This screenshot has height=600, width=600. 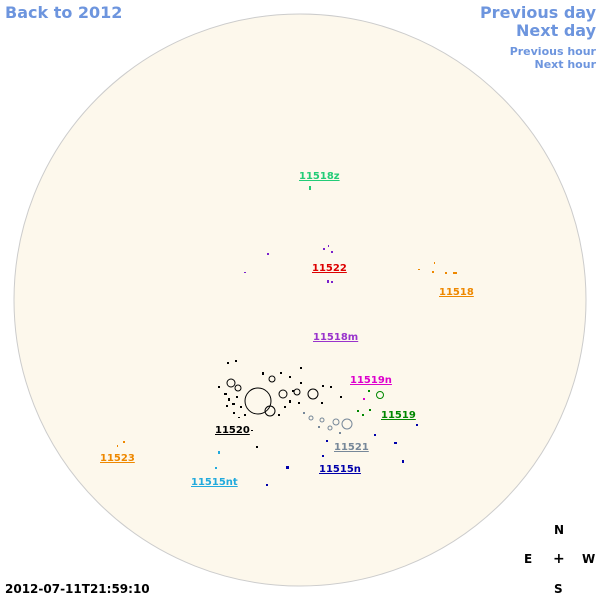 What do you see at coordinates (342, 455) in the screenshot?
I see `region-11515n-spots` at bounding box center [342, 455].